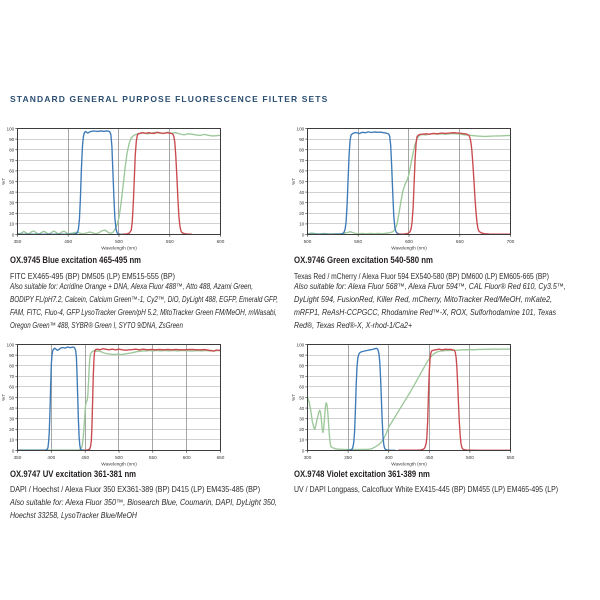  I want to click on svg-text: 700, so click(511, 241).